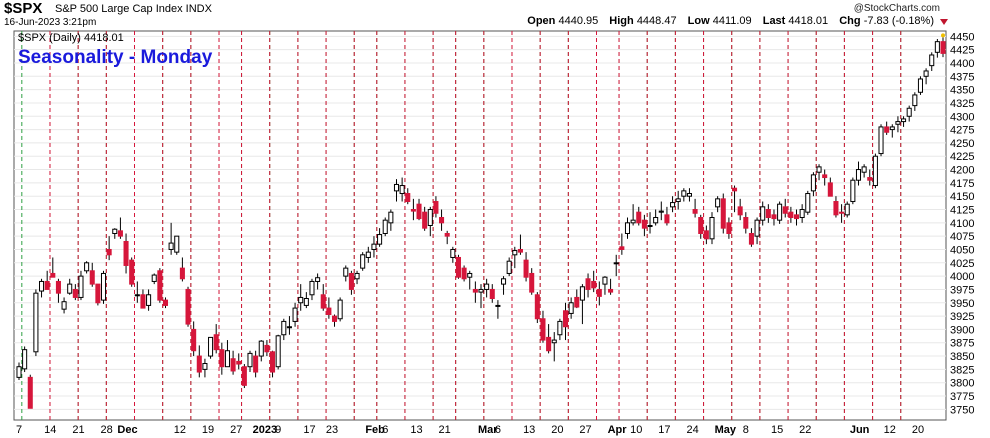  Describe the element at coordinates (50, 22) in the screenshot. I see `timestamp: 16-Jun-2023 3:21pm` at that location.